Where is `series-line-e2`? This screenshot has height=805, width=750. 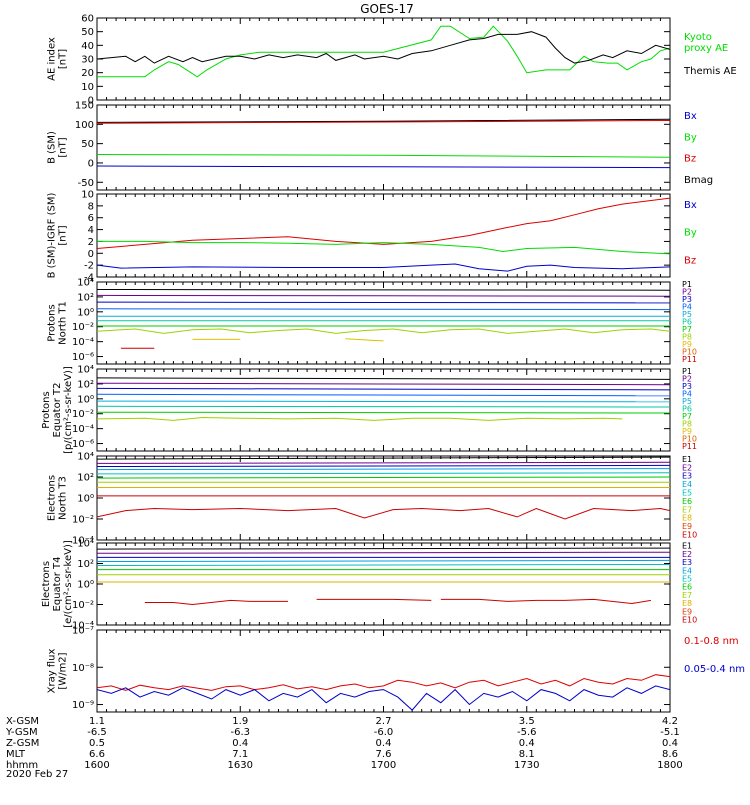 series-line-e2 is located at coordinates (383, 462).